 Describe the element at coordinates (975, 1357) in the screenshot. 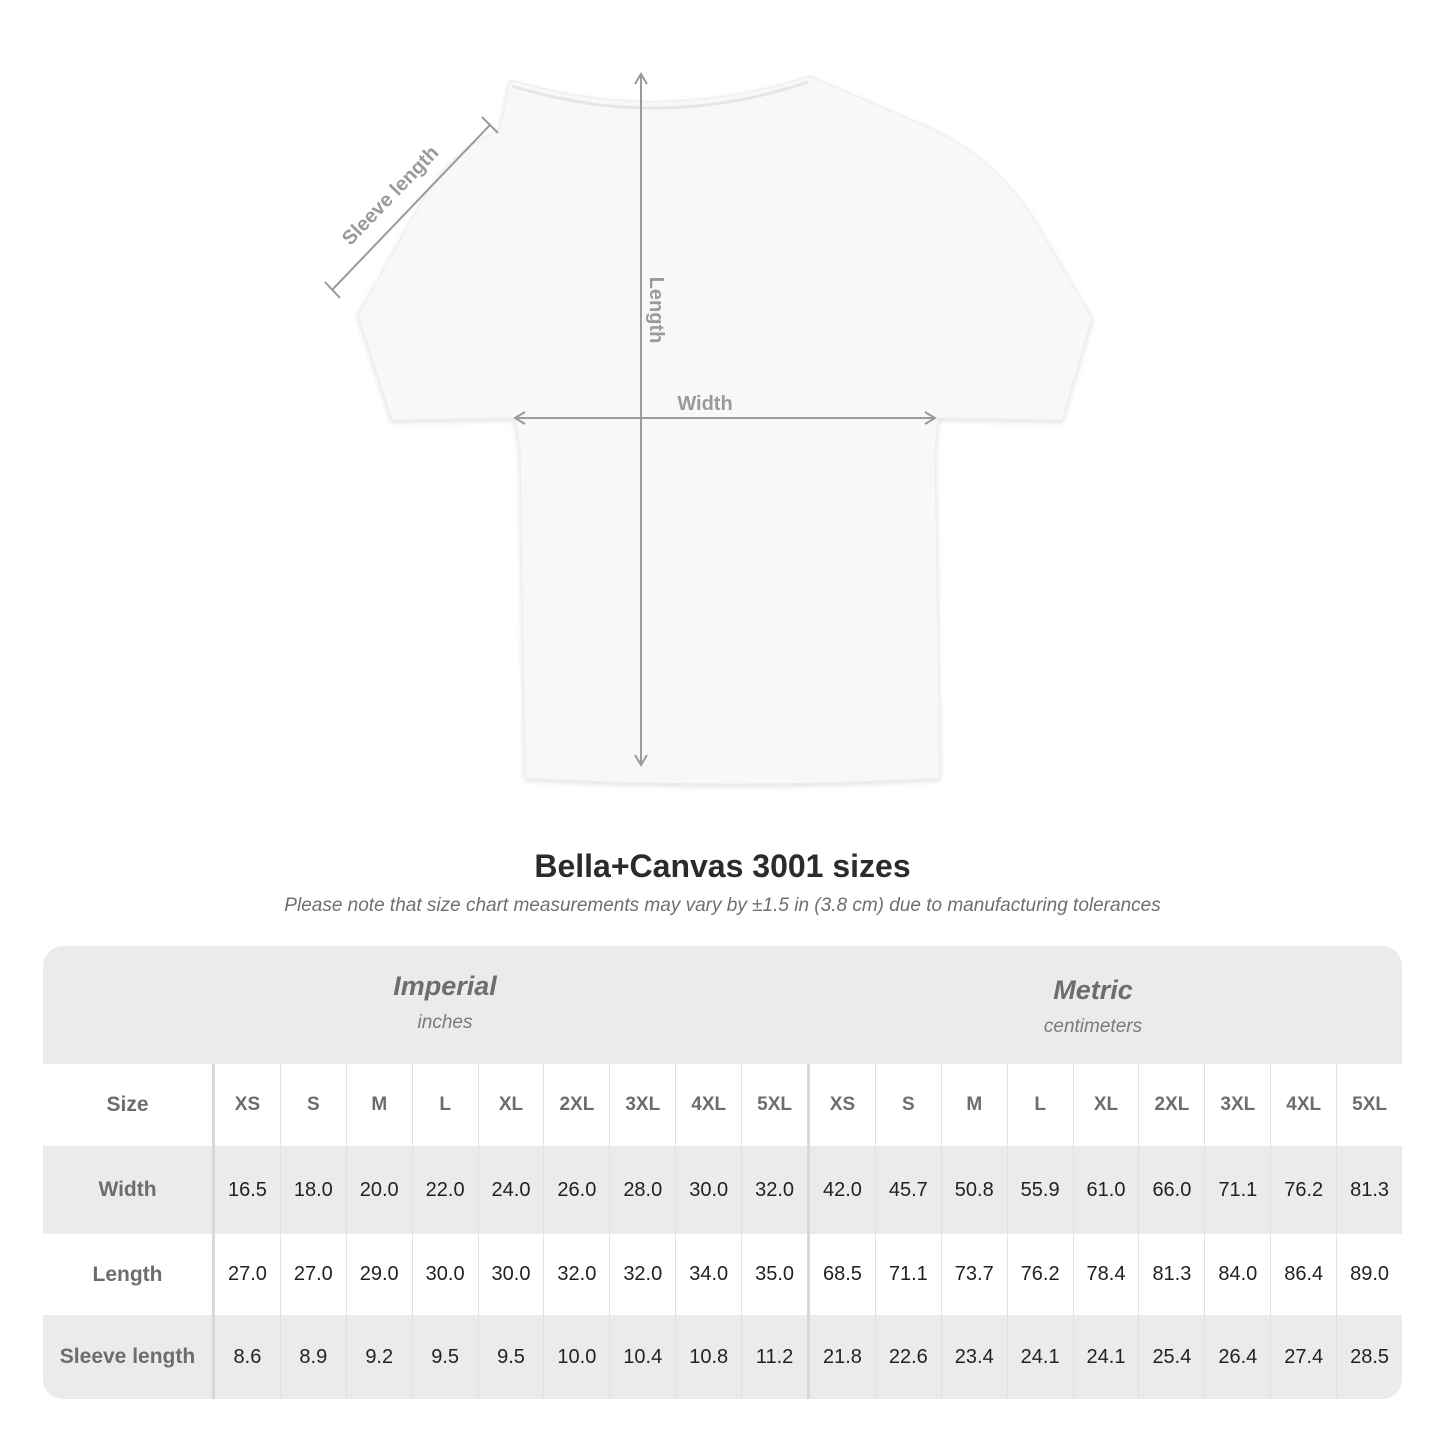

I see `value-cell: 23.4` at that location.